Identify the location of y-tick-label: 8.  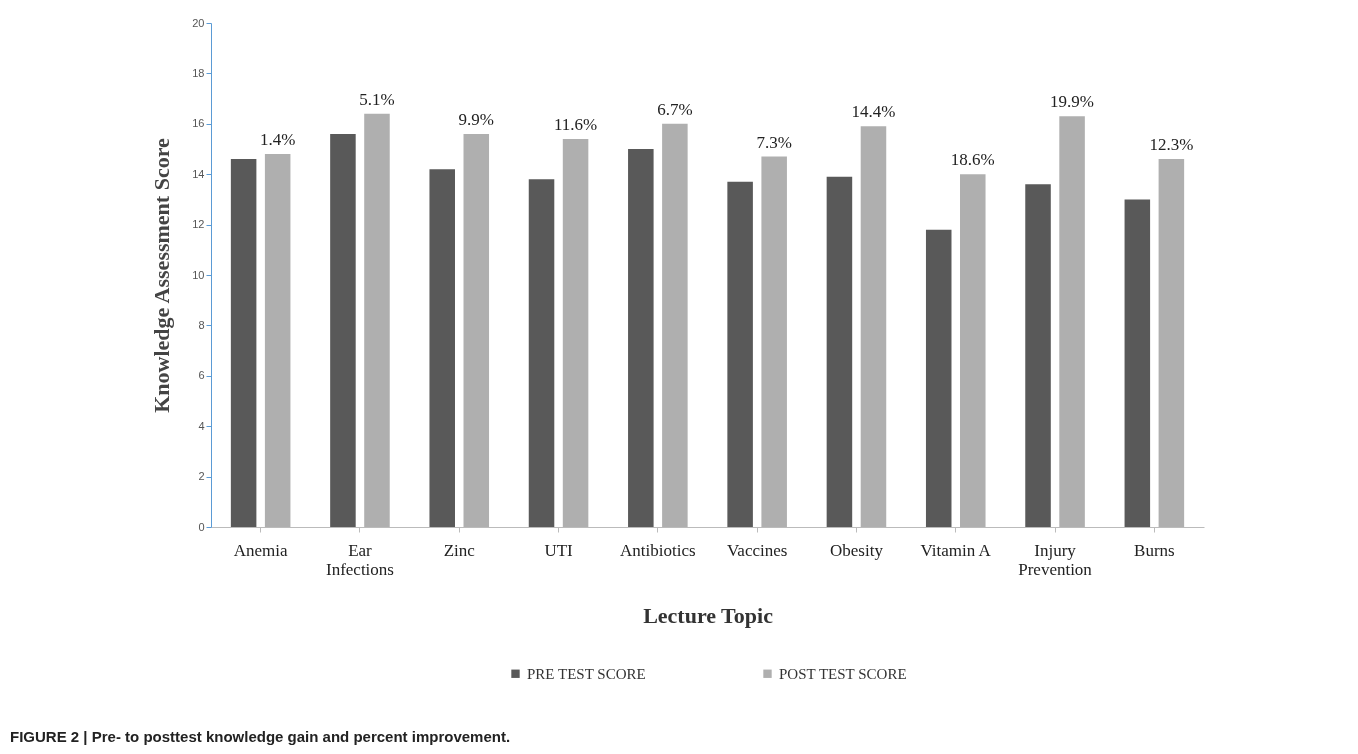
(201, 324).